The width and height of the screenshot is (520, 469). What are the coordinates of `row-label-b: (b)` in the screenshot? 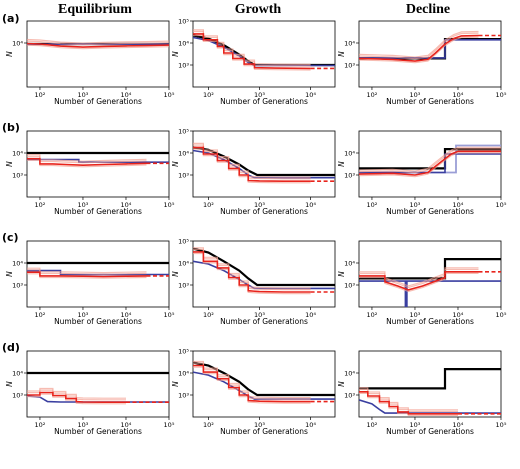 It's located at (11, 127).